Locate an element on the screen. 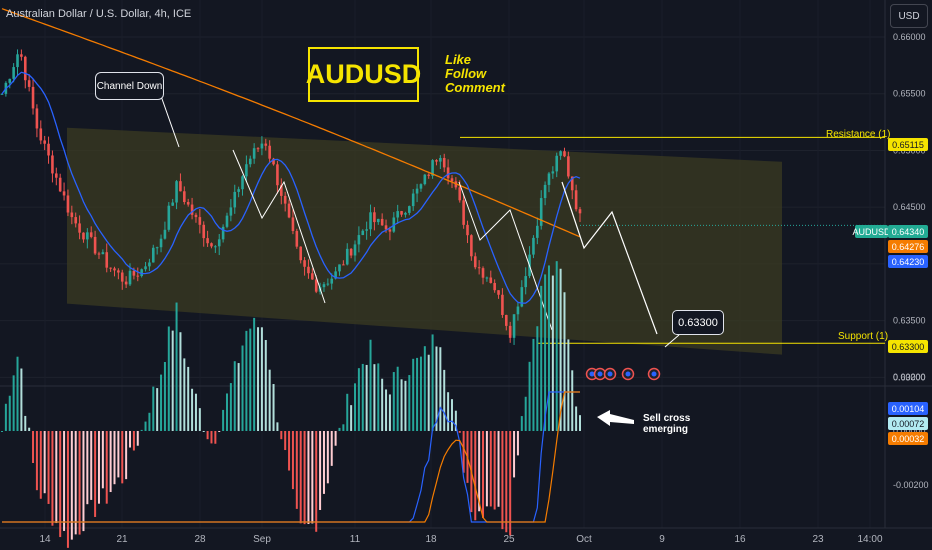 The width and height of the screenshot is (932, 550). macd-line is located at coordinates (291, 457).